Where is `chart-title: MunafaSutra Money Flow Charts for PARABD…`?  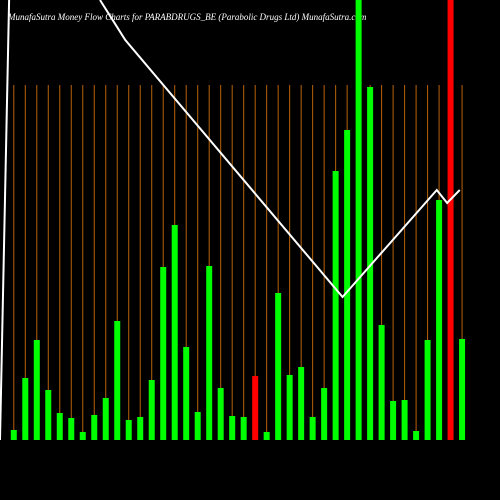 chart-title: MunafaSutra Money Flow Charts for PARABD… is located at coordinates (187, 17).